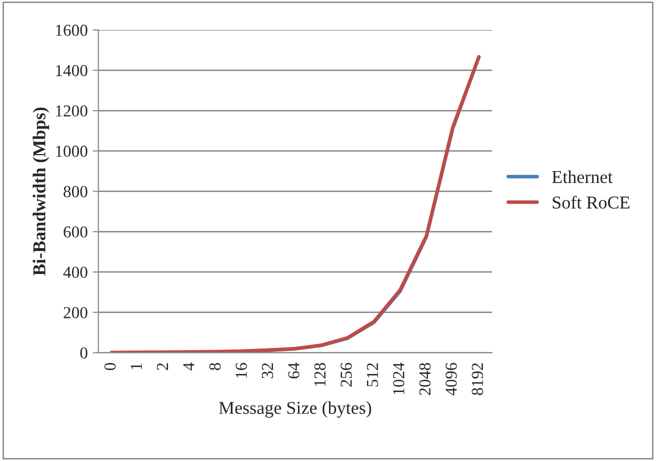  What do you see at coordinates (295, 409) in the screenshot?
I see `x-axis-title: Message Size (bytes)` at bounding box center [295, 409].